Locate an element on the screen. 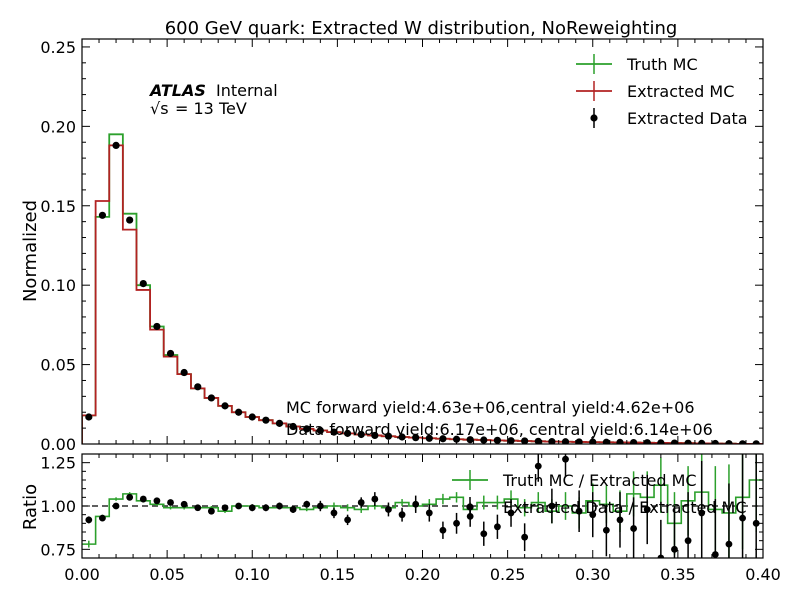 The image size is (799, 599). legend-label: Truth MC / Extracted MC is located at coordinates (599, 480).